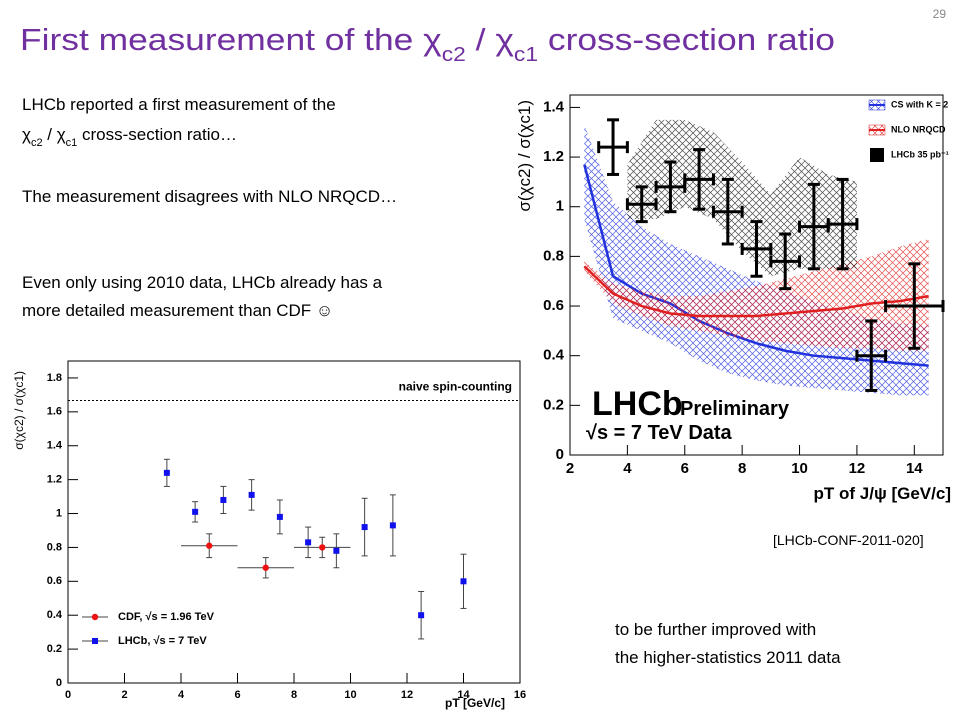 The image size is (960, 720). Describe the element at coordinates (72, 143) in the screenshot. I see `text-part: c1` at that location.